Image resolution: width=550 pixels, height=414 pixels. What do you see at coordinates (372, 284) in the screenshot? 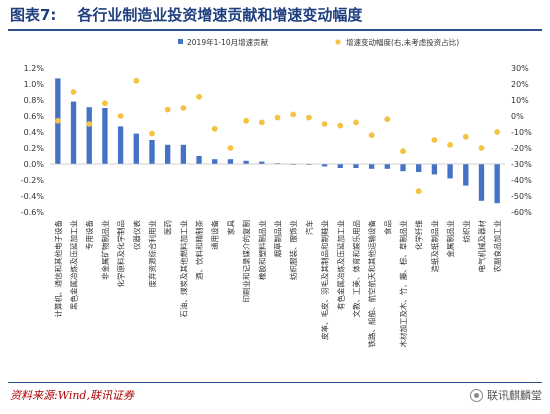
I see `x-tick-label: 铁路、船舶、航空航天和其他运输设备` at bounding box center [372, 284].